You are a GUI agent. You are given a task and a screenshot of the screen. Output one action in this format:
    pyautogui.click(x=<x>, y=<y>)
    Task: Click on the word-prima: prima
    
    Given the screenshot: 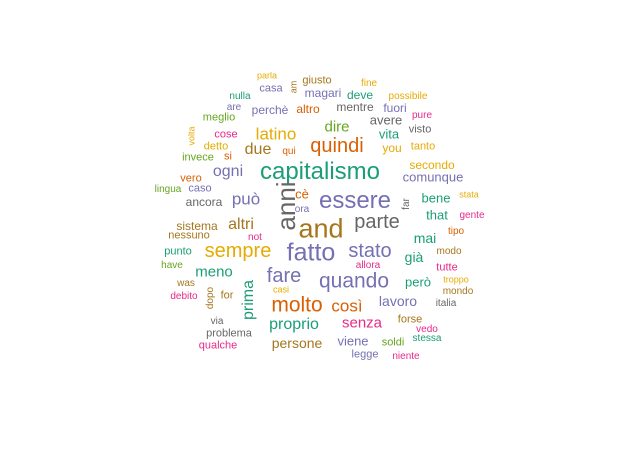 What is the action you would take?
    pyautogui.click(x=248, y=300)
    